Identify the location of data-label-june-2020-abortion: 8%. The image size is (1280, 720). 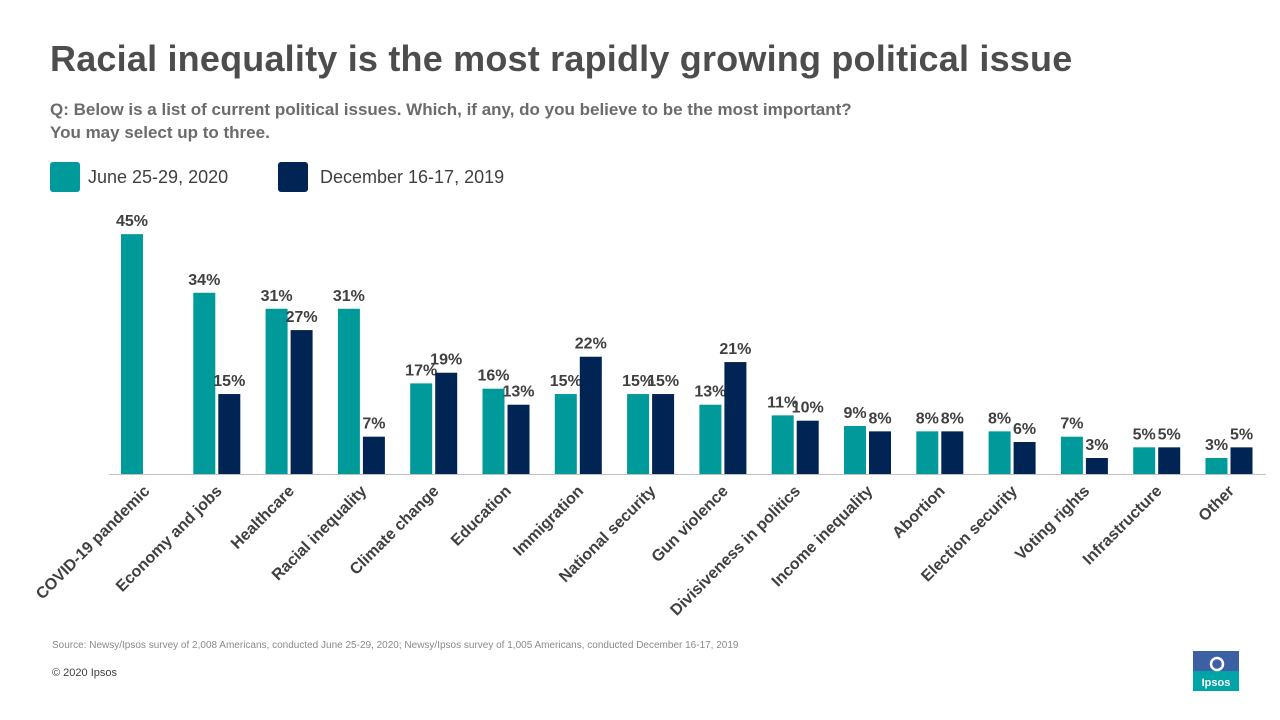
(927, 418).